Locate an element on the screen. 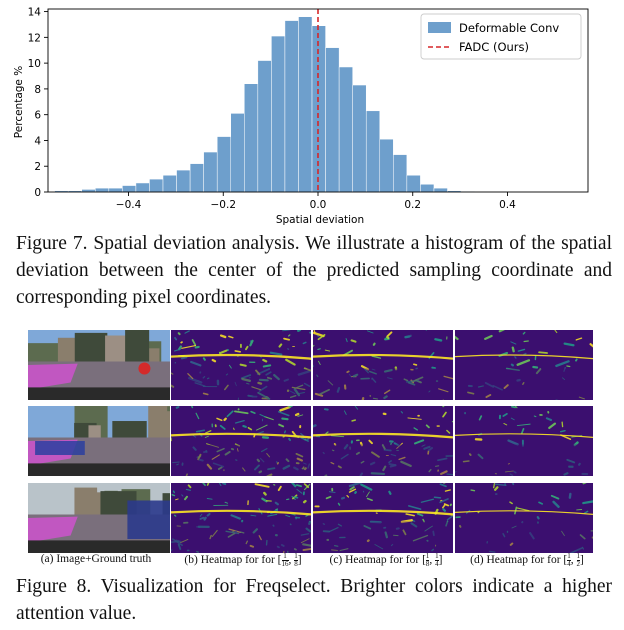  y-axis-label: Percentage % is located at coordinates (19, 102).